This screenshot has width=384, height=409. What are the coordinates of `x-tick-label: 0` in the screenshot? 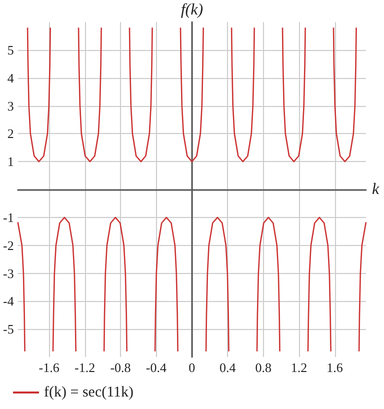 It's located at (192, 367).